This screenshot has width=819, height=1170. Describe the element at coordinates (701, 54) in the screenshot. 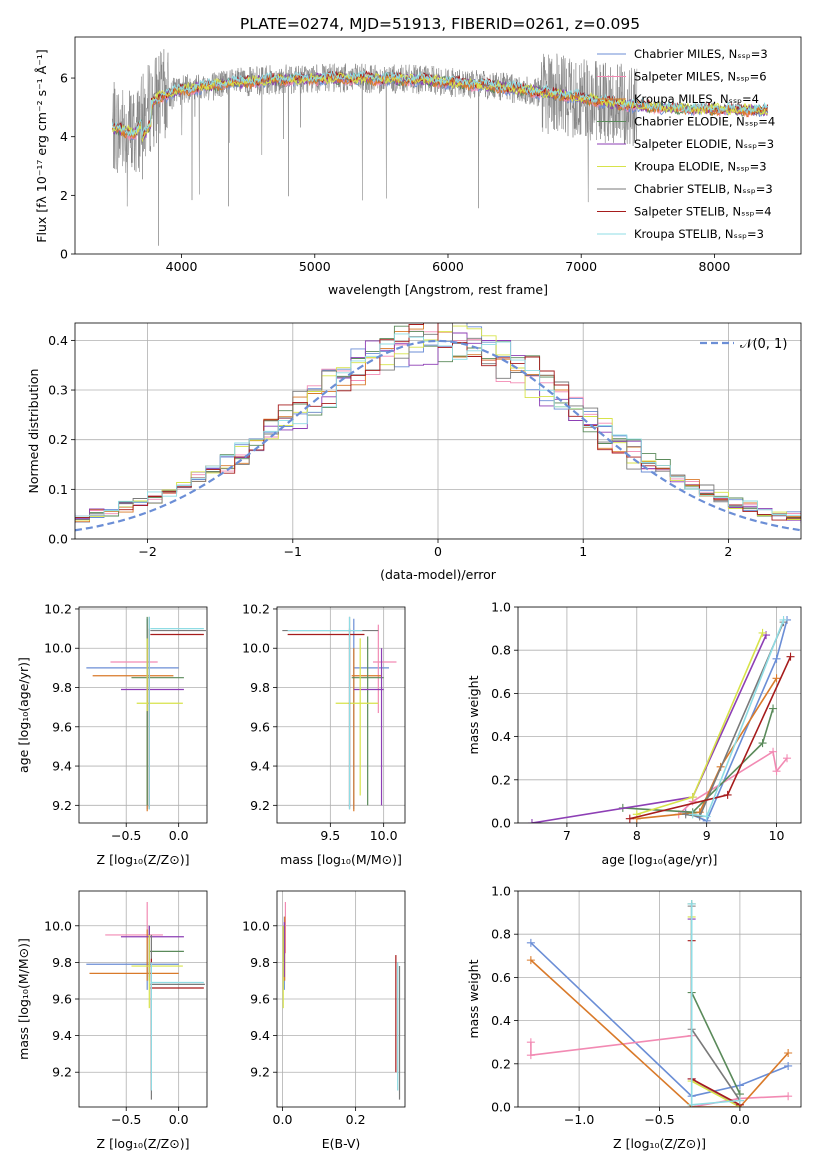

I see `legend-entry: Chabrier MILES, Nₛₛₚ=3` at that location.